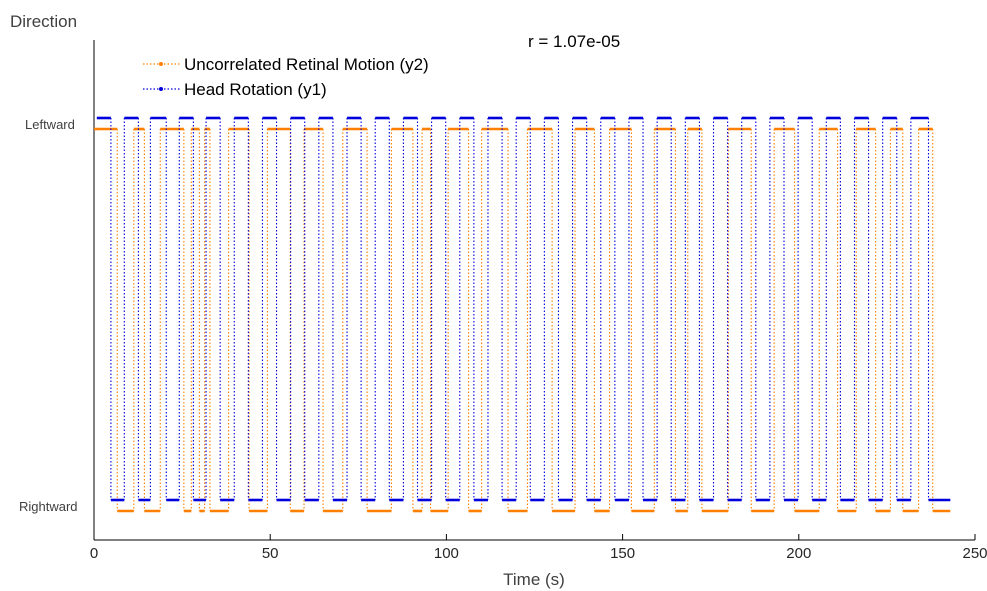 This screenshot has width=987, height=591. Describe the element at coordinates (622, 553) in the screenshot. I see `x-tick-label-150: 150` at that location.